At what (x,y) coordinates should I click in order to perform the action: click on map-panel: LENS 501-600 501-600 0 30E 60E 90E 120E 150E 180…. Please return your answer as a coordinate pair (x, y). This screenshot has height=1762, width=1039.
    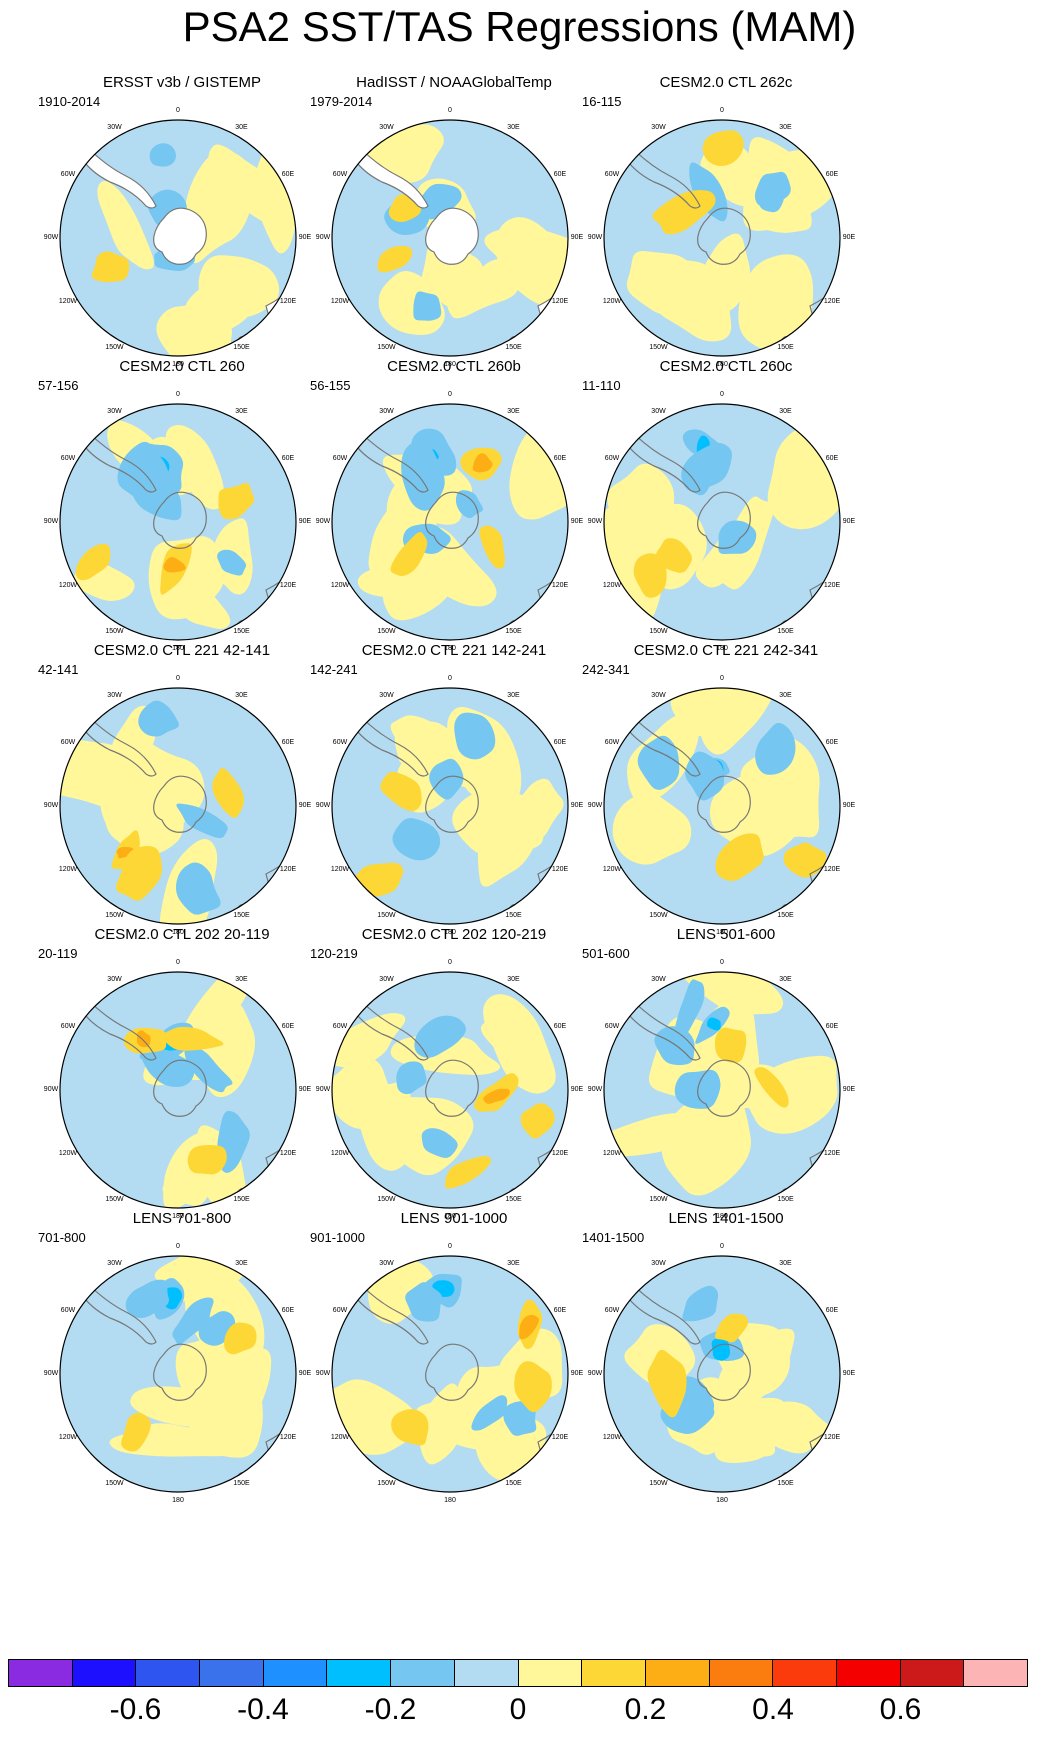
    Looking at the image, I should click on (726, 1076).